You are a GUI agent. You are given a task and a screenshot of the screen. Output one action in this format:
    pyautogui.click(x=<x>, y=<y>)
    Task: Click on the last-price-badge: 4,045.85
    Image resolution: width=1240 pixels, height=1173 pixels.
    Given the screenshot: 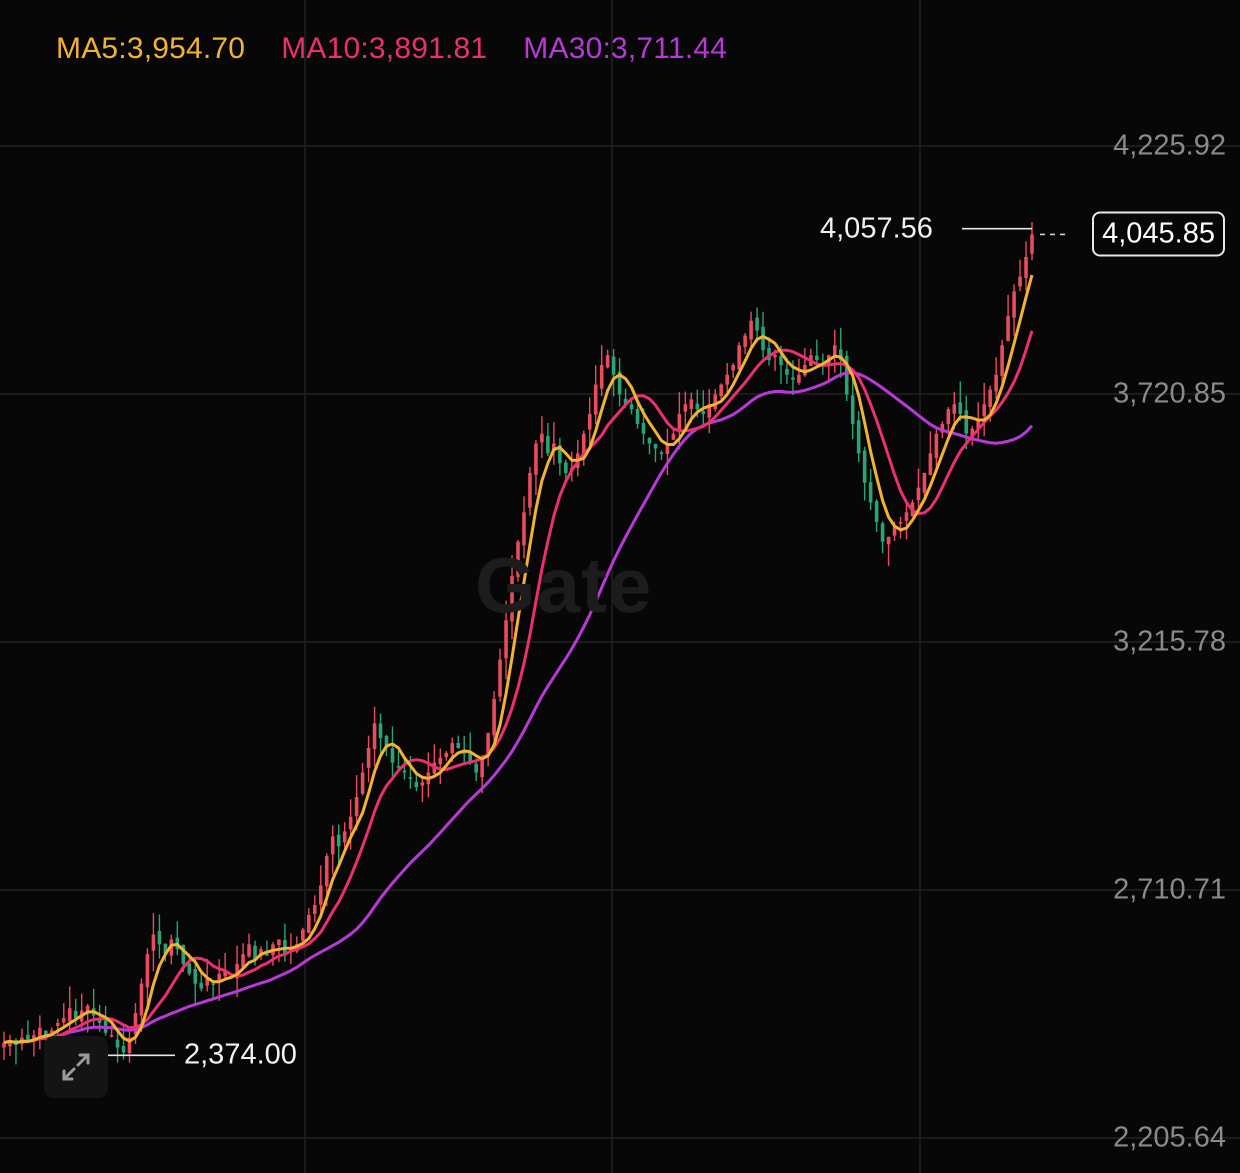 What is the action you would take?
    pyautogui.click(x=1158, y=234)
    